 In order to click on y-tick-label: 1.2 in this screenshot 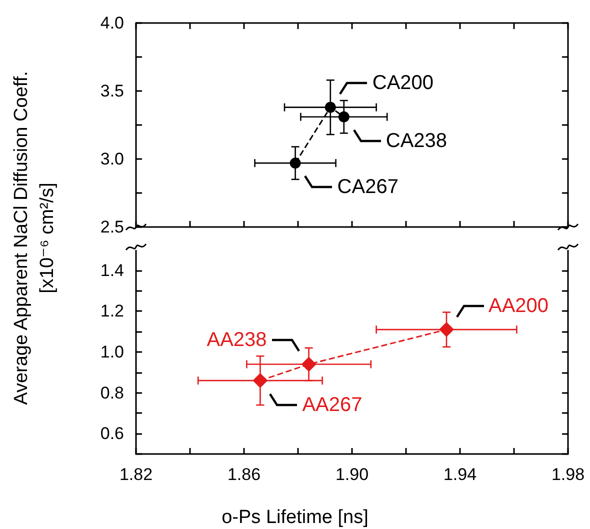, I will do `click(112, 311)`.